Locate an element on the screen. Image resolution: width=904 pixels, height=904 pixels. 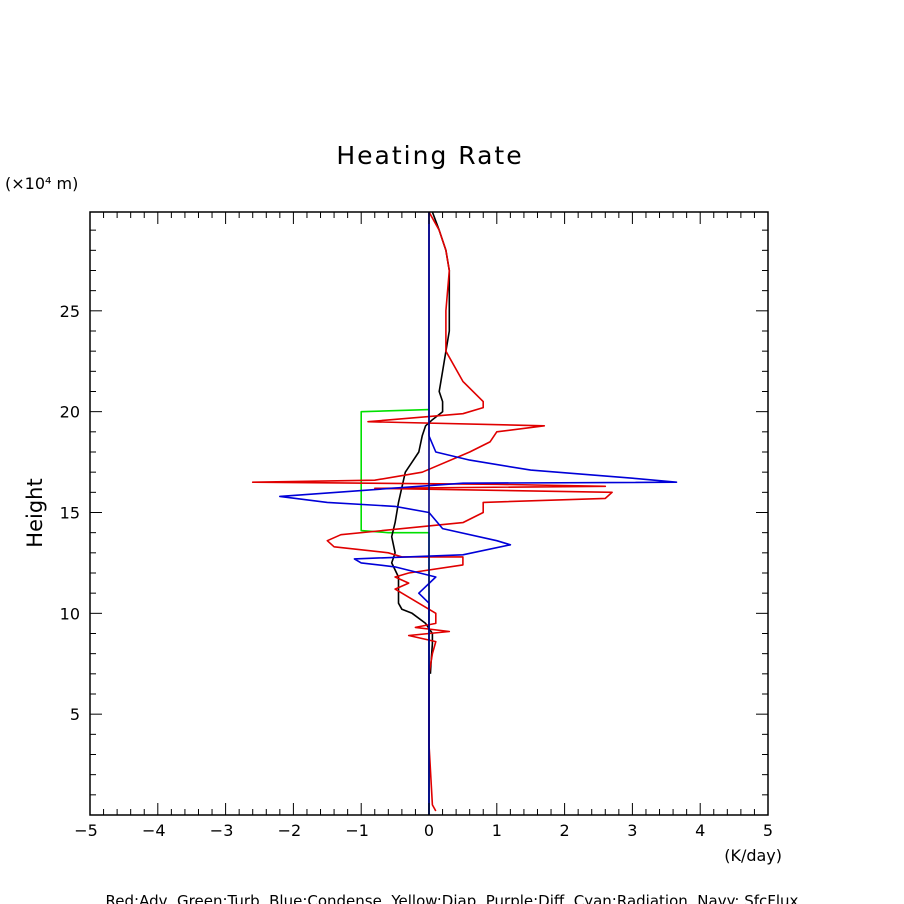
x-tick-label: 4 is located at coordinates (700, 830).